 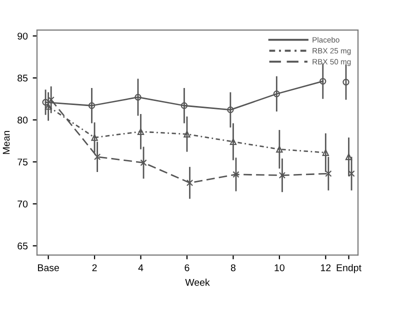 I want to click on x-tick-label: 8, so click(x=233, y=268).